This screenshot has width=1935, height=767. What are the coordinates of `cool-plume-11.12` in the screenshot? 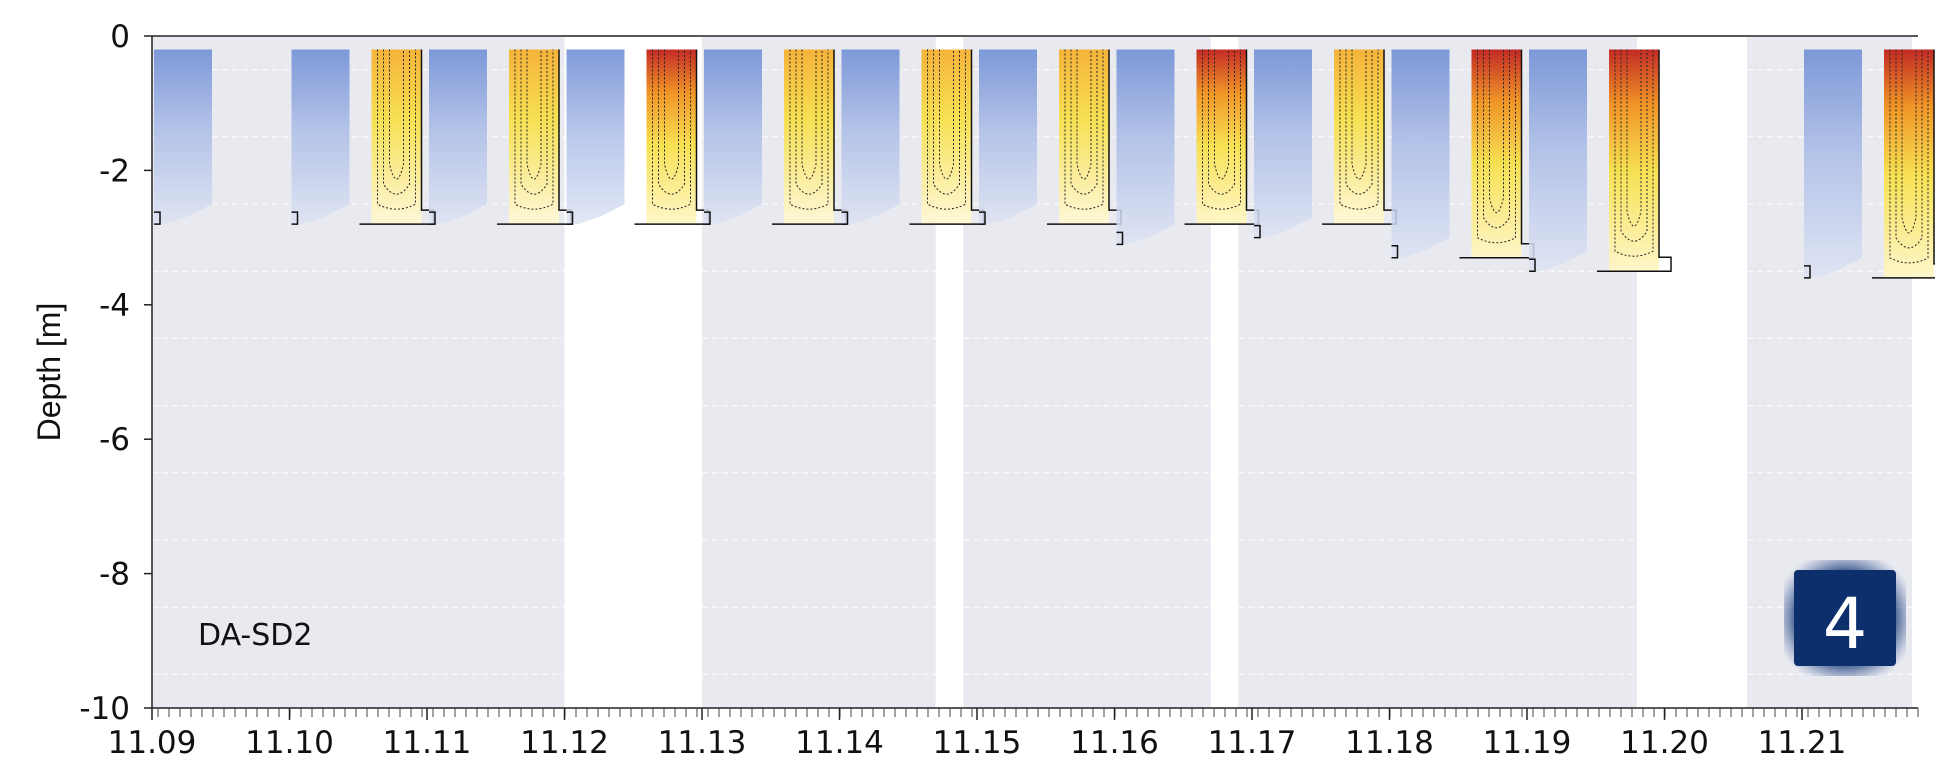 It's located at (595, 137).